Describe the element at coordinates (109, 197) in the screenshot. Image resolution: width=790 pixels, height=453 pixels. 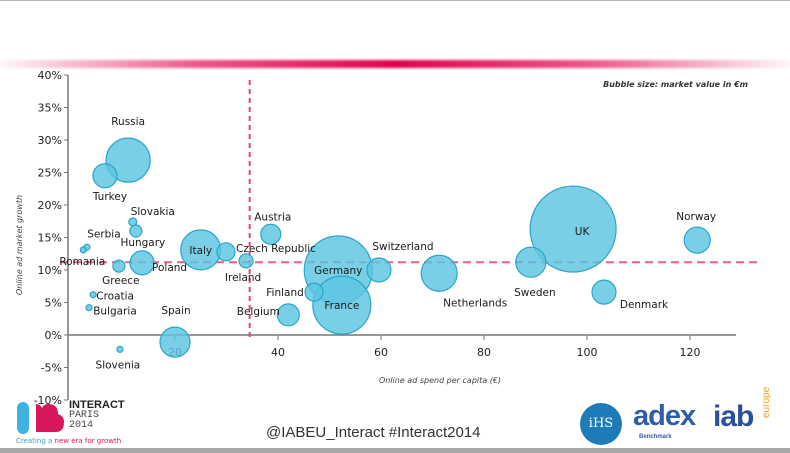
I see `label-turkey: Turkey` at that location.